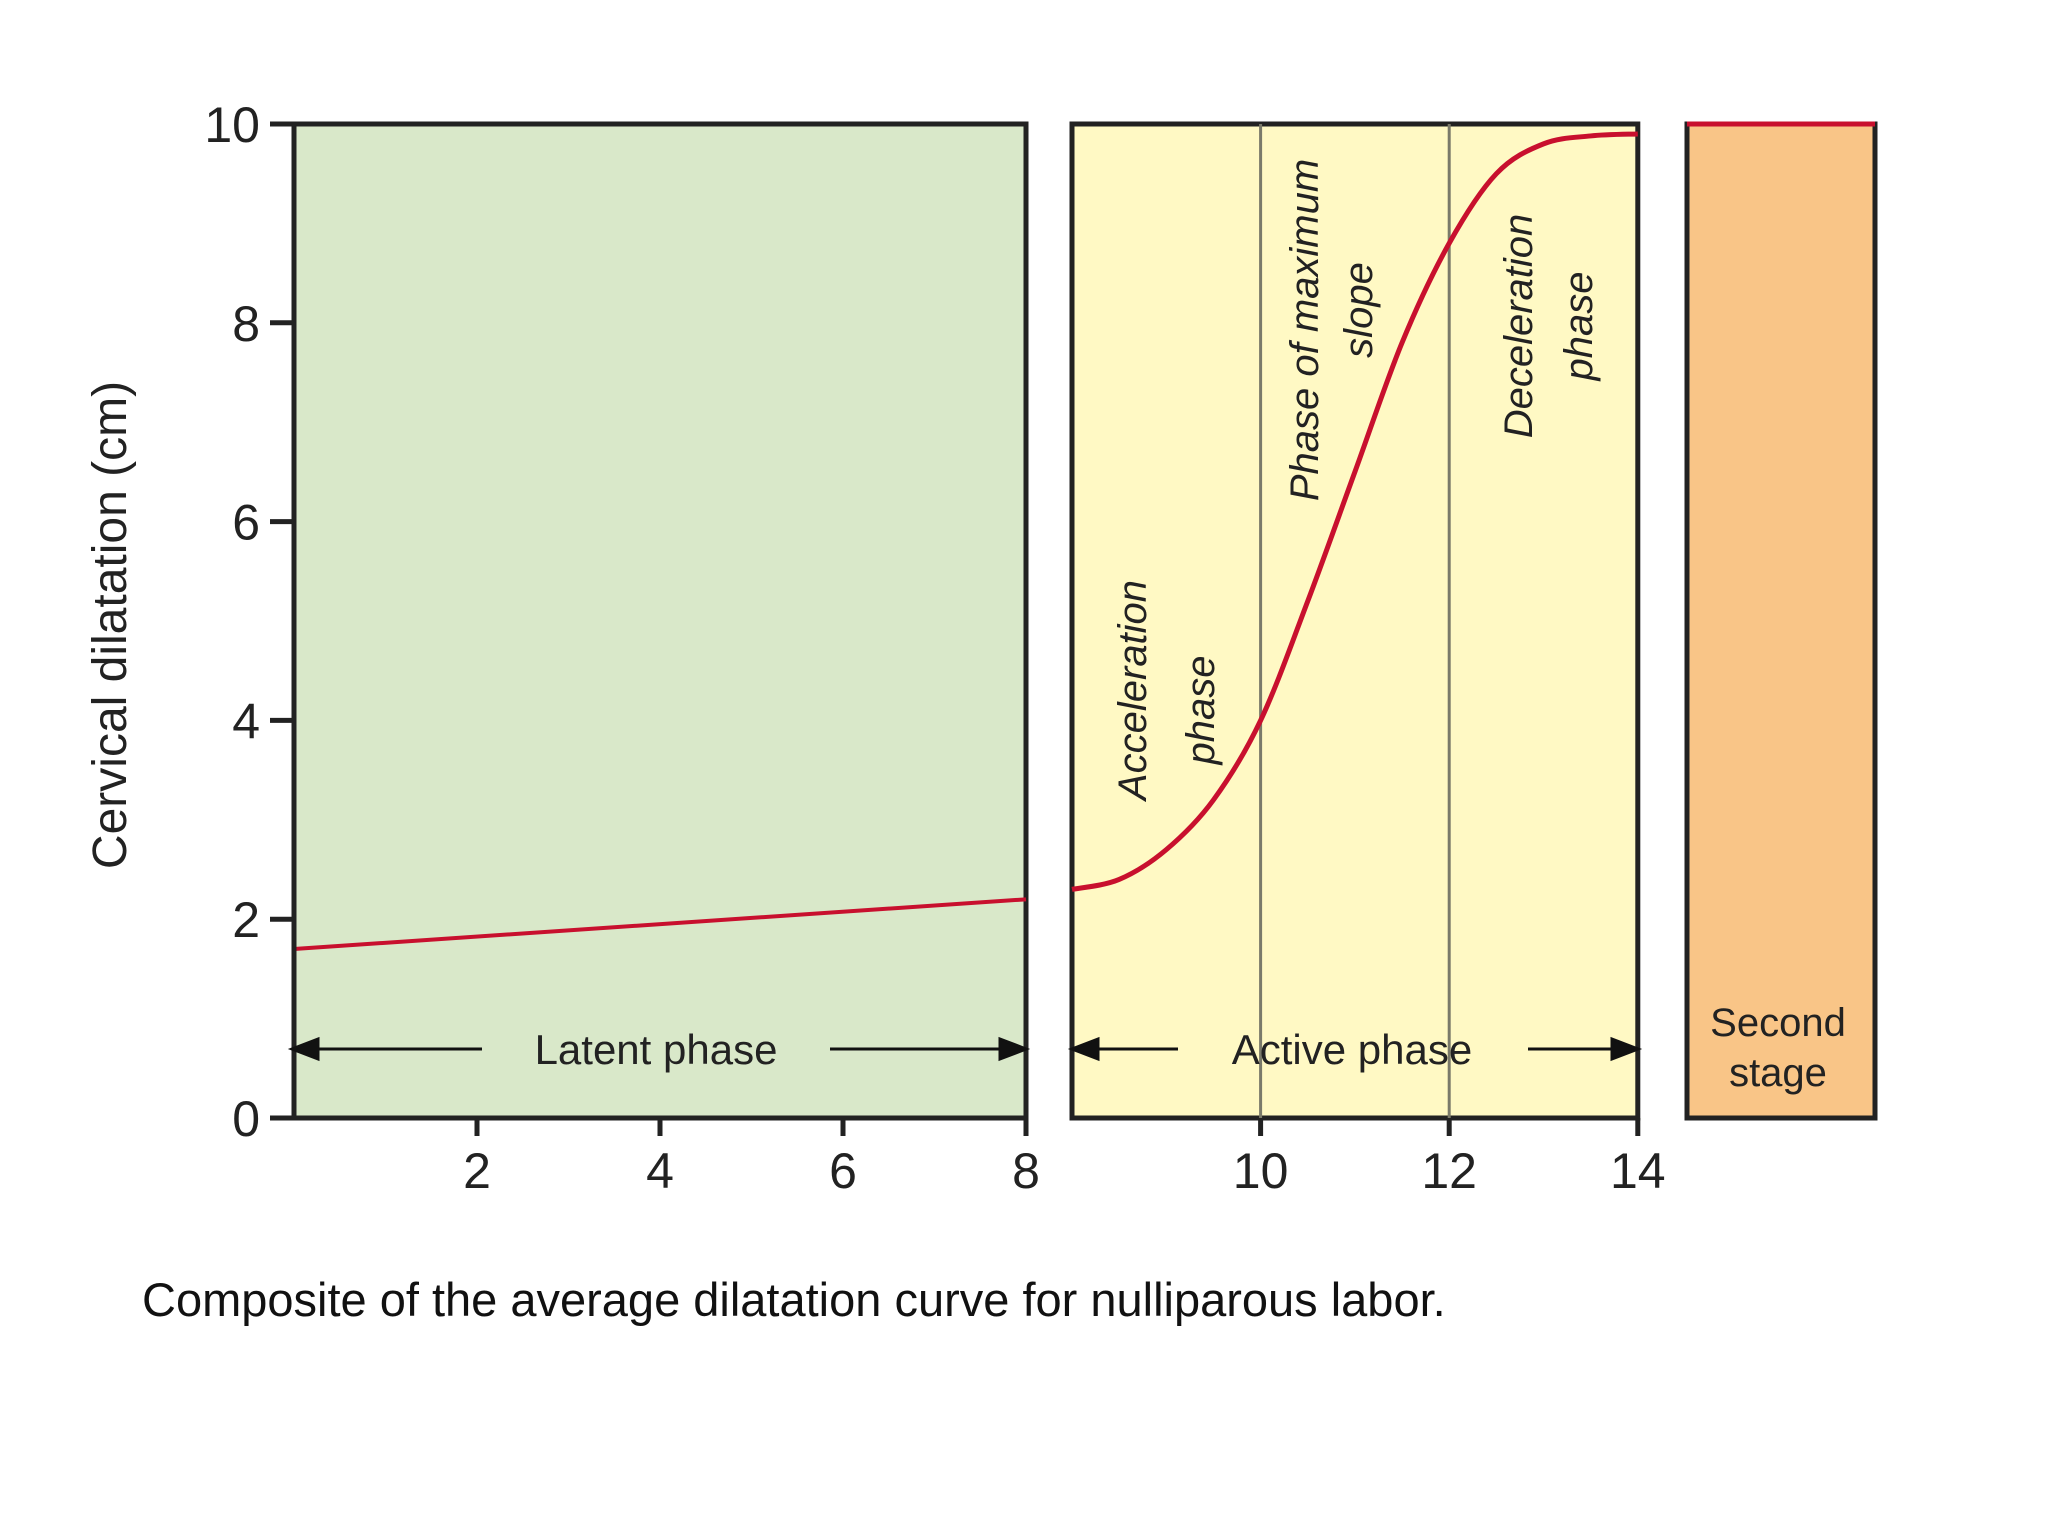  I want to click on max-slope-label-line1: Phase of maximum, so click(1305, 330).